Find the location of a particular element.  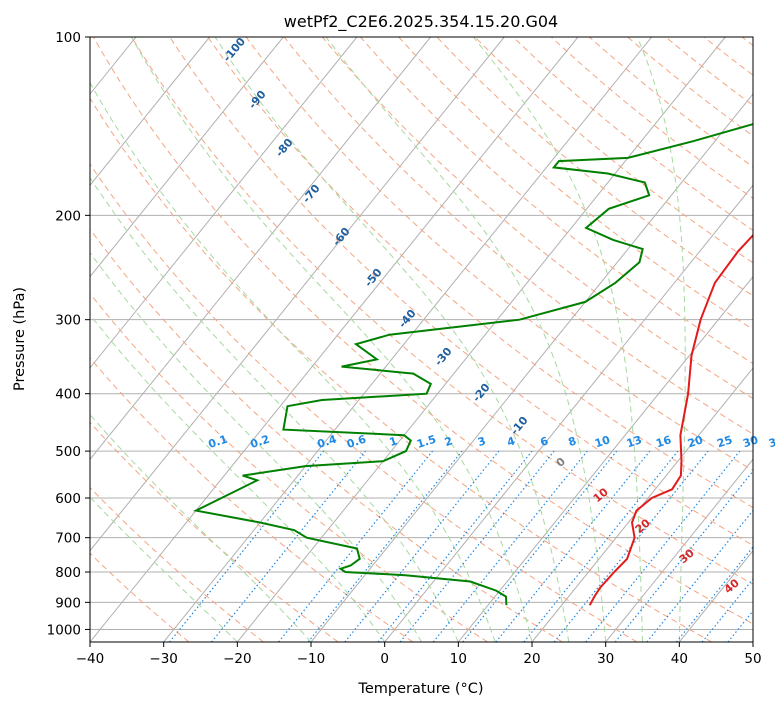

y-tick-label: 600 is located at coordinates (68, 499).